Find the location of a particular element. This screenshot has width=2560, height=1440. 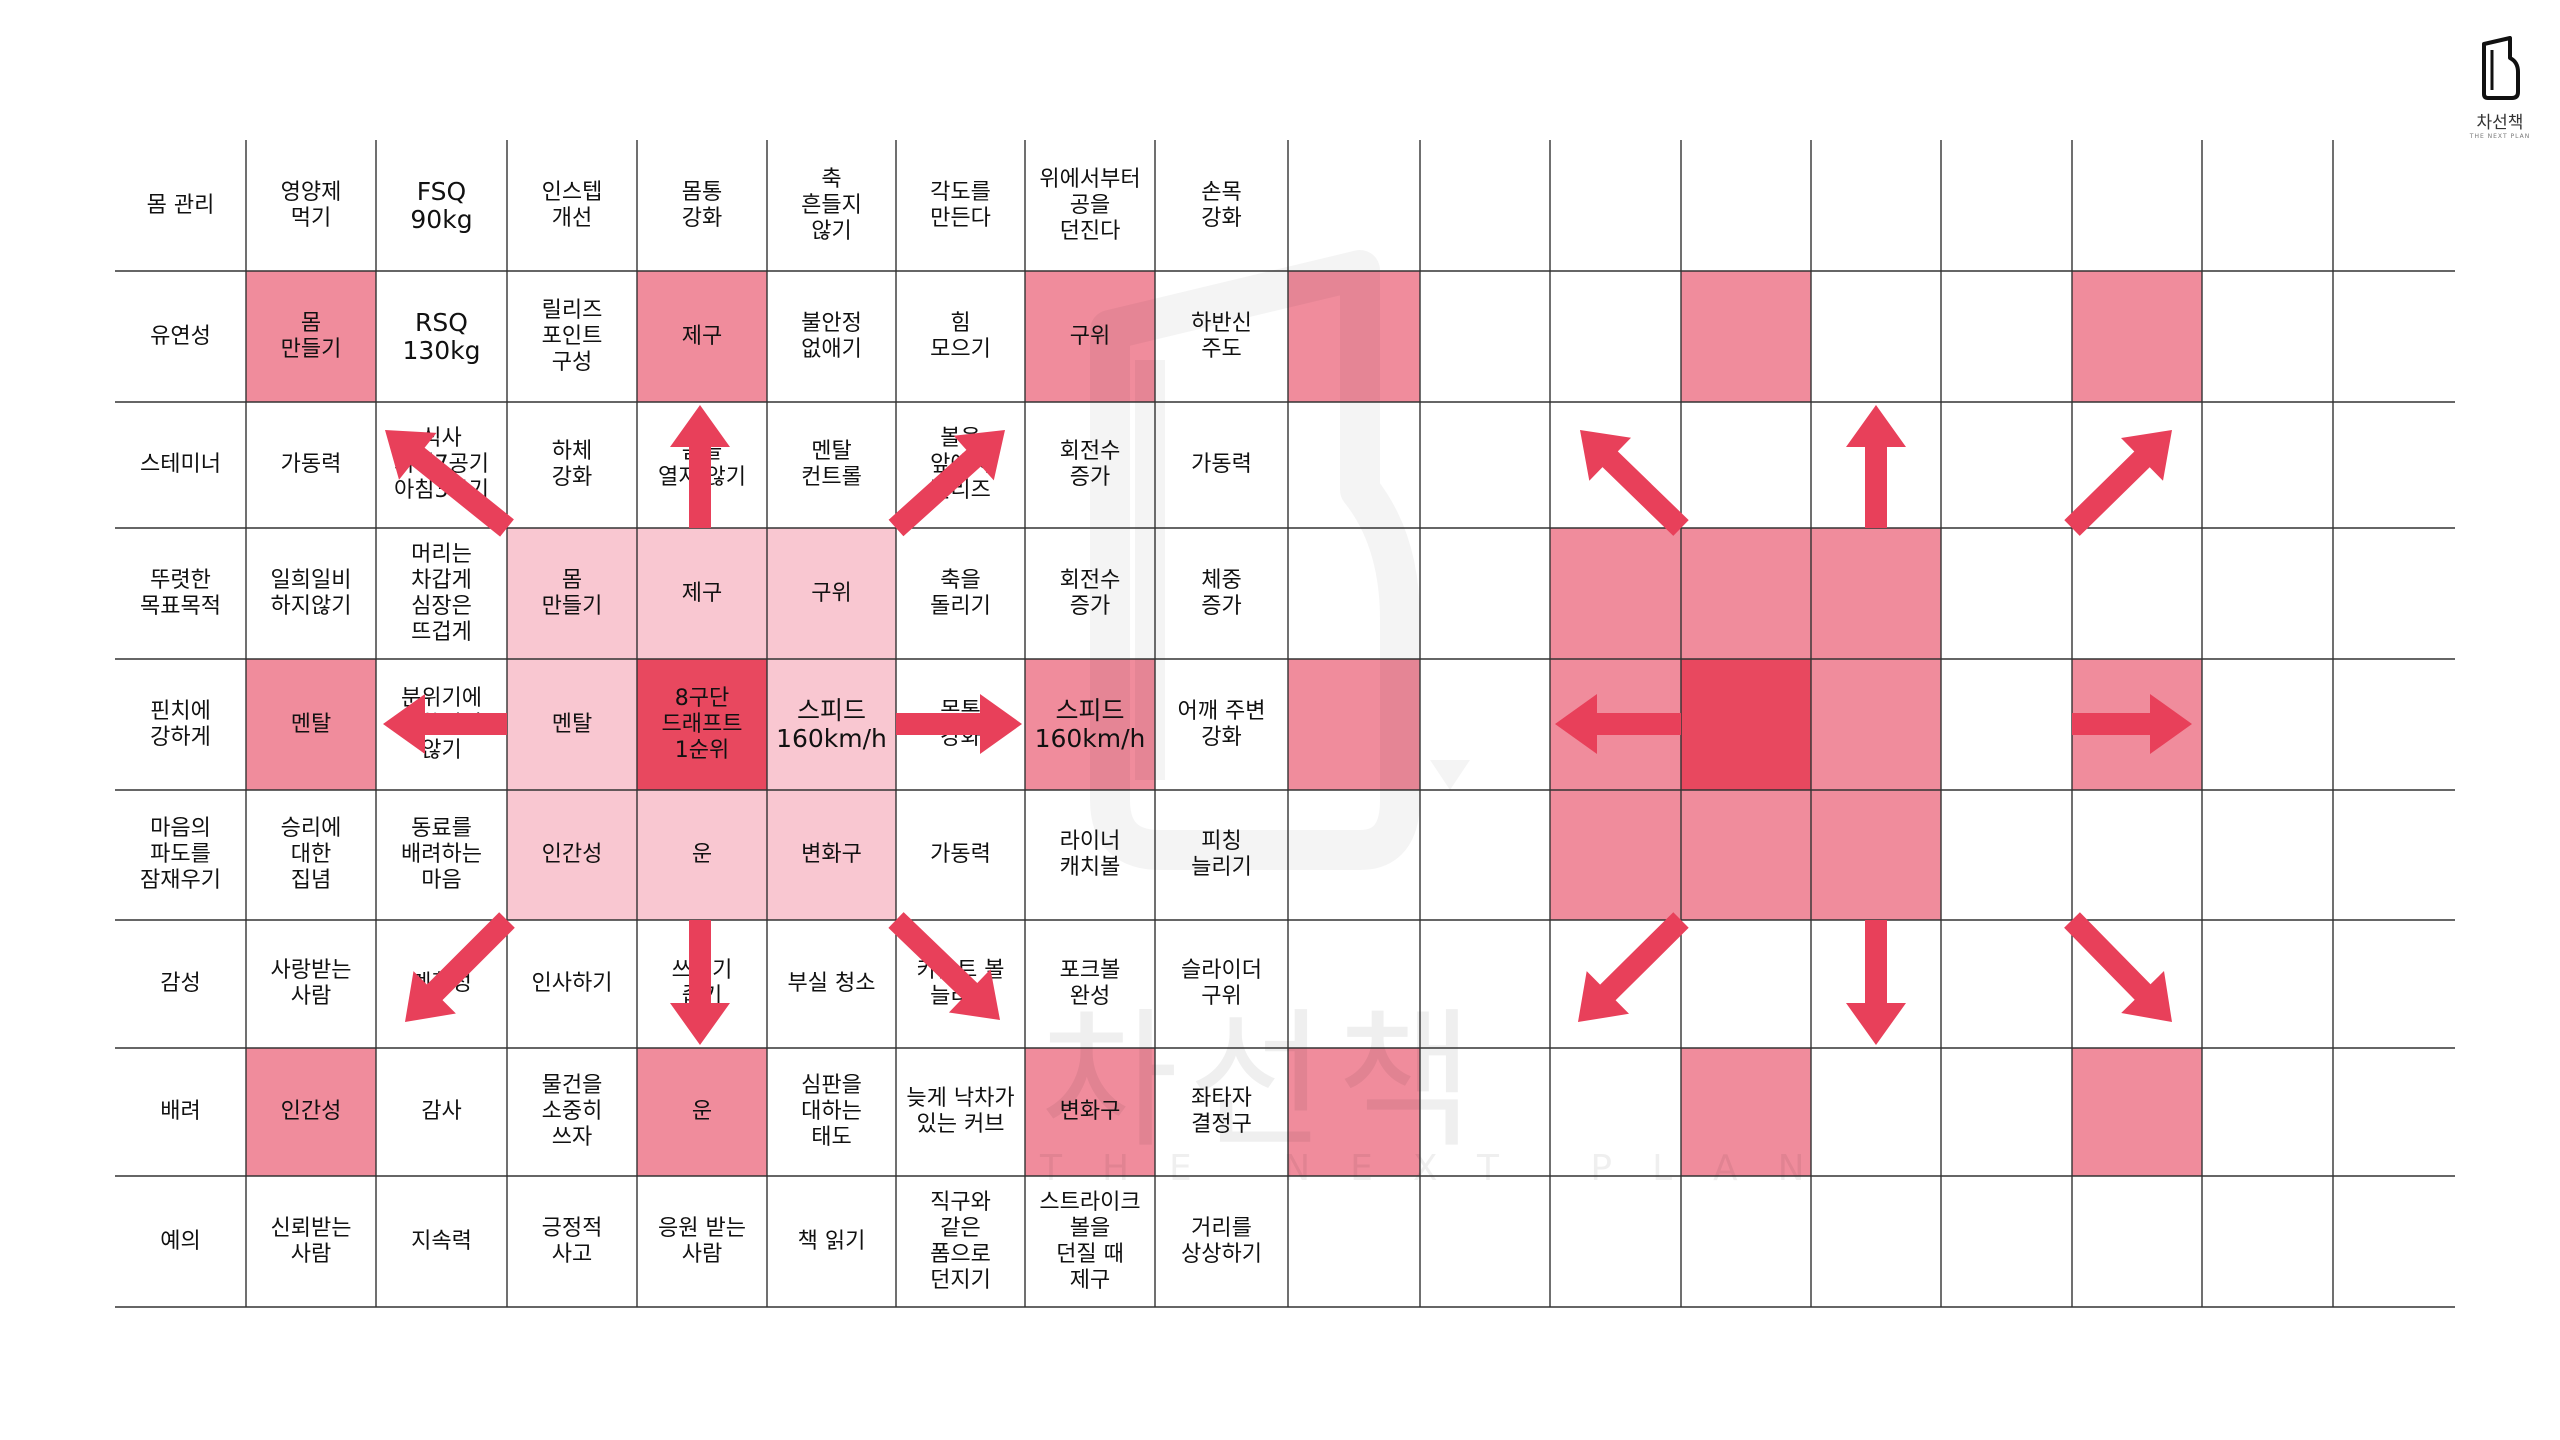

goal-cell: 머리는 차갑게 심장은 뜨겁게 is located at coordinates (441, 593).